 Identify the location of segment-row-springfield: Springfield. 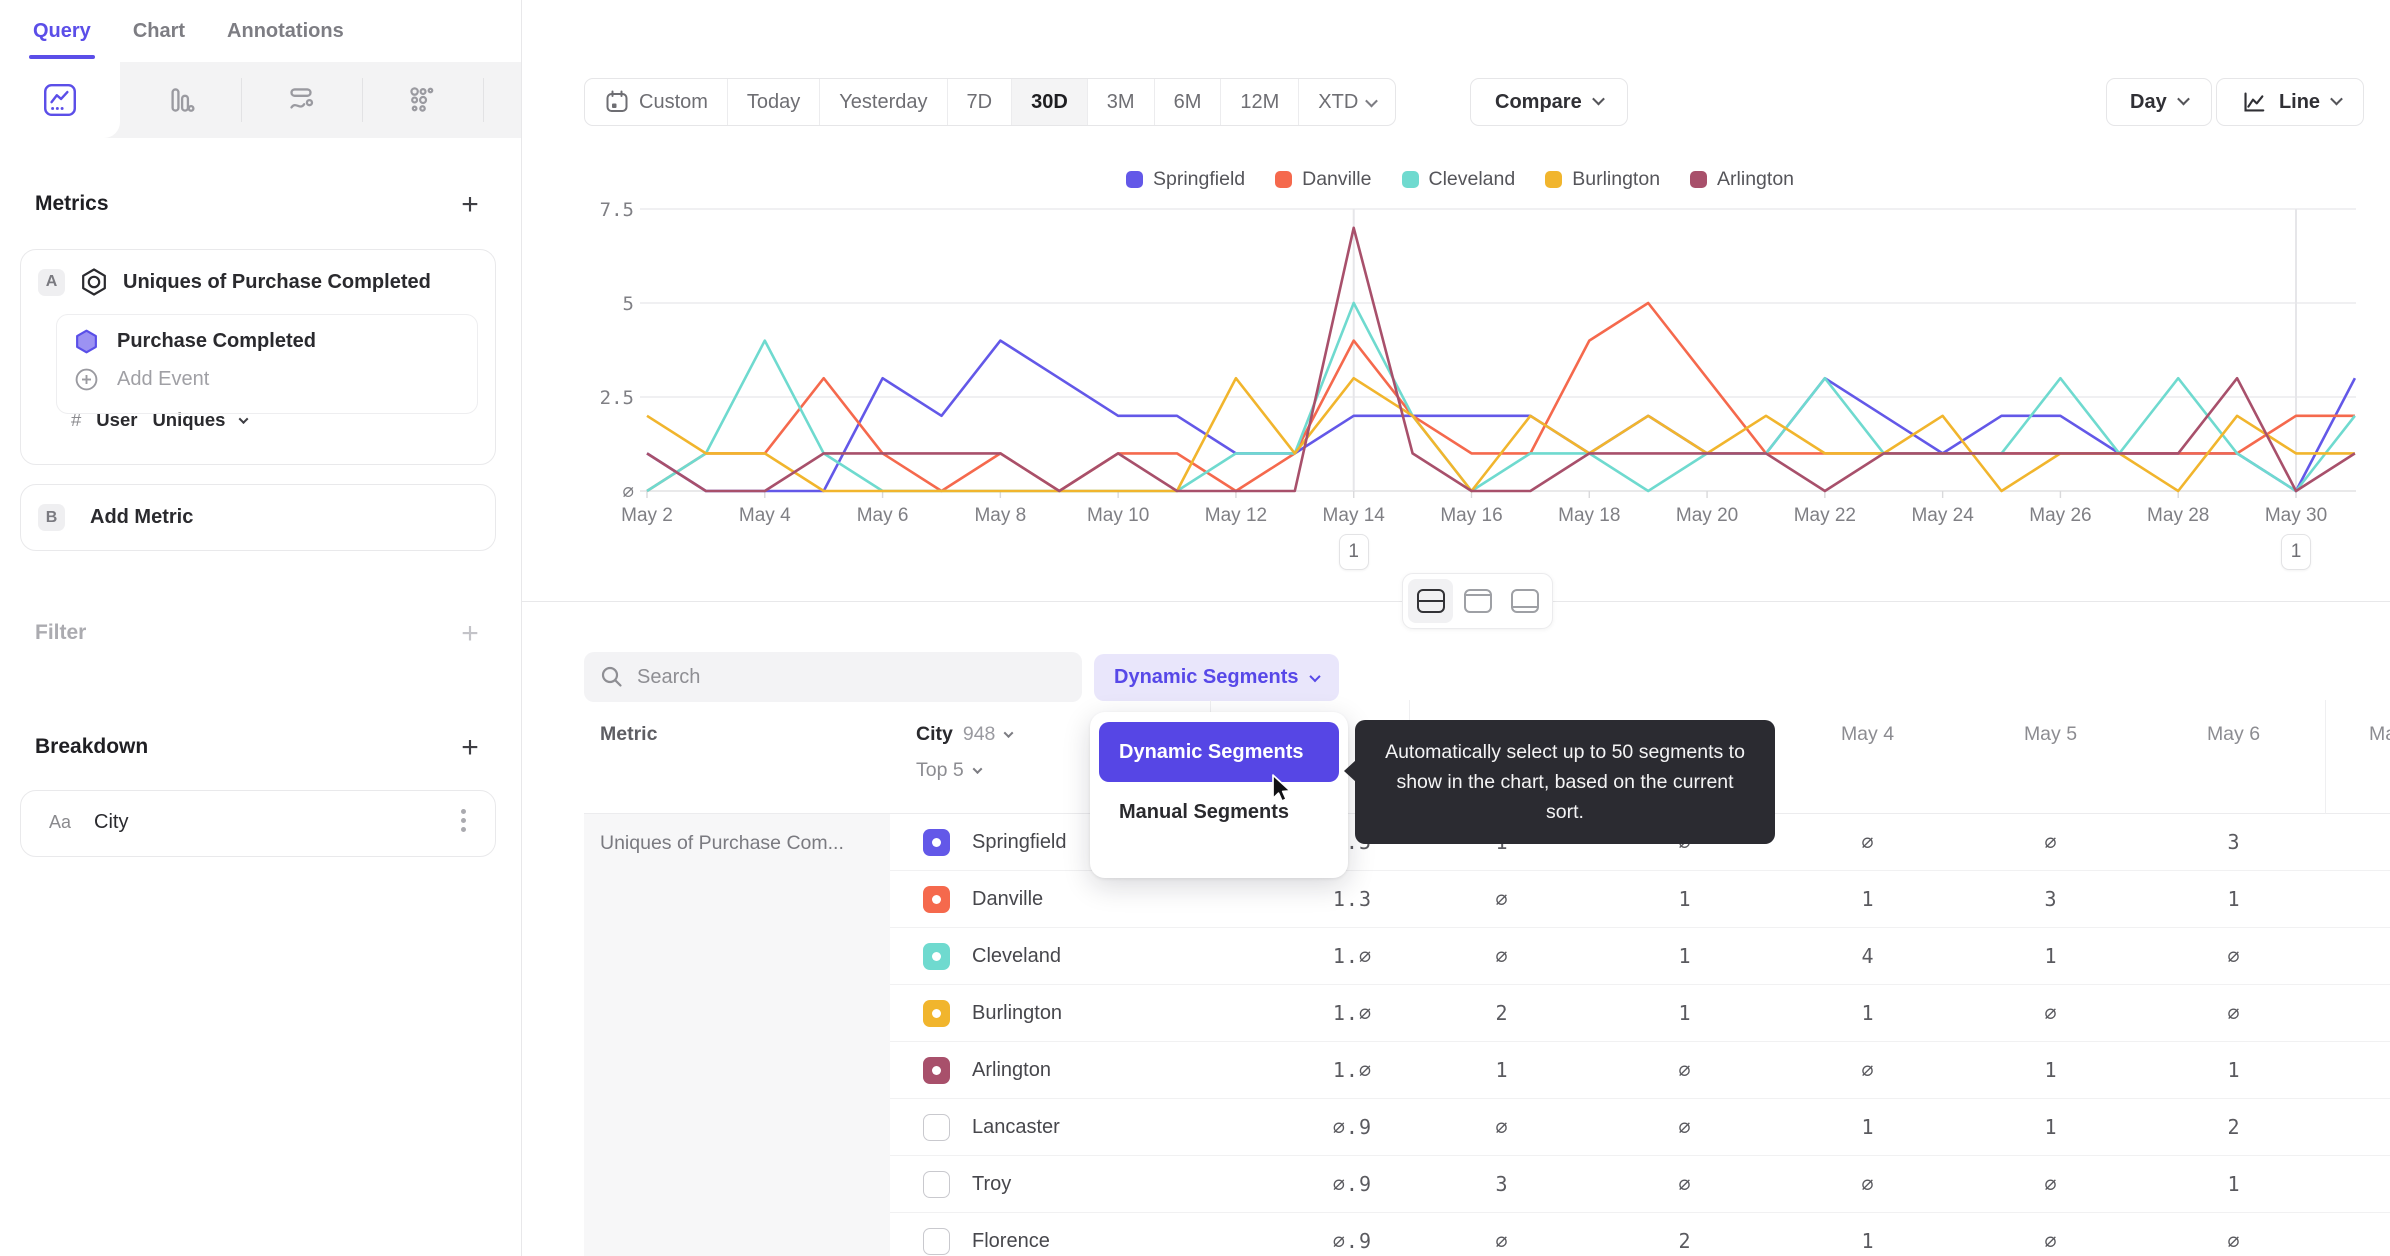
(1050, 842).